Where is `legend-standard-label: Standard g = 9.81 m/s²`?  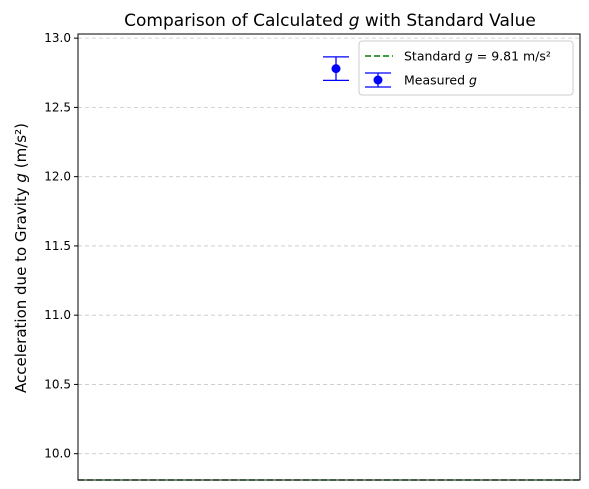 legend-standard-label: Standard g = 9.81 m/s² is located at coordinates (477, 56).